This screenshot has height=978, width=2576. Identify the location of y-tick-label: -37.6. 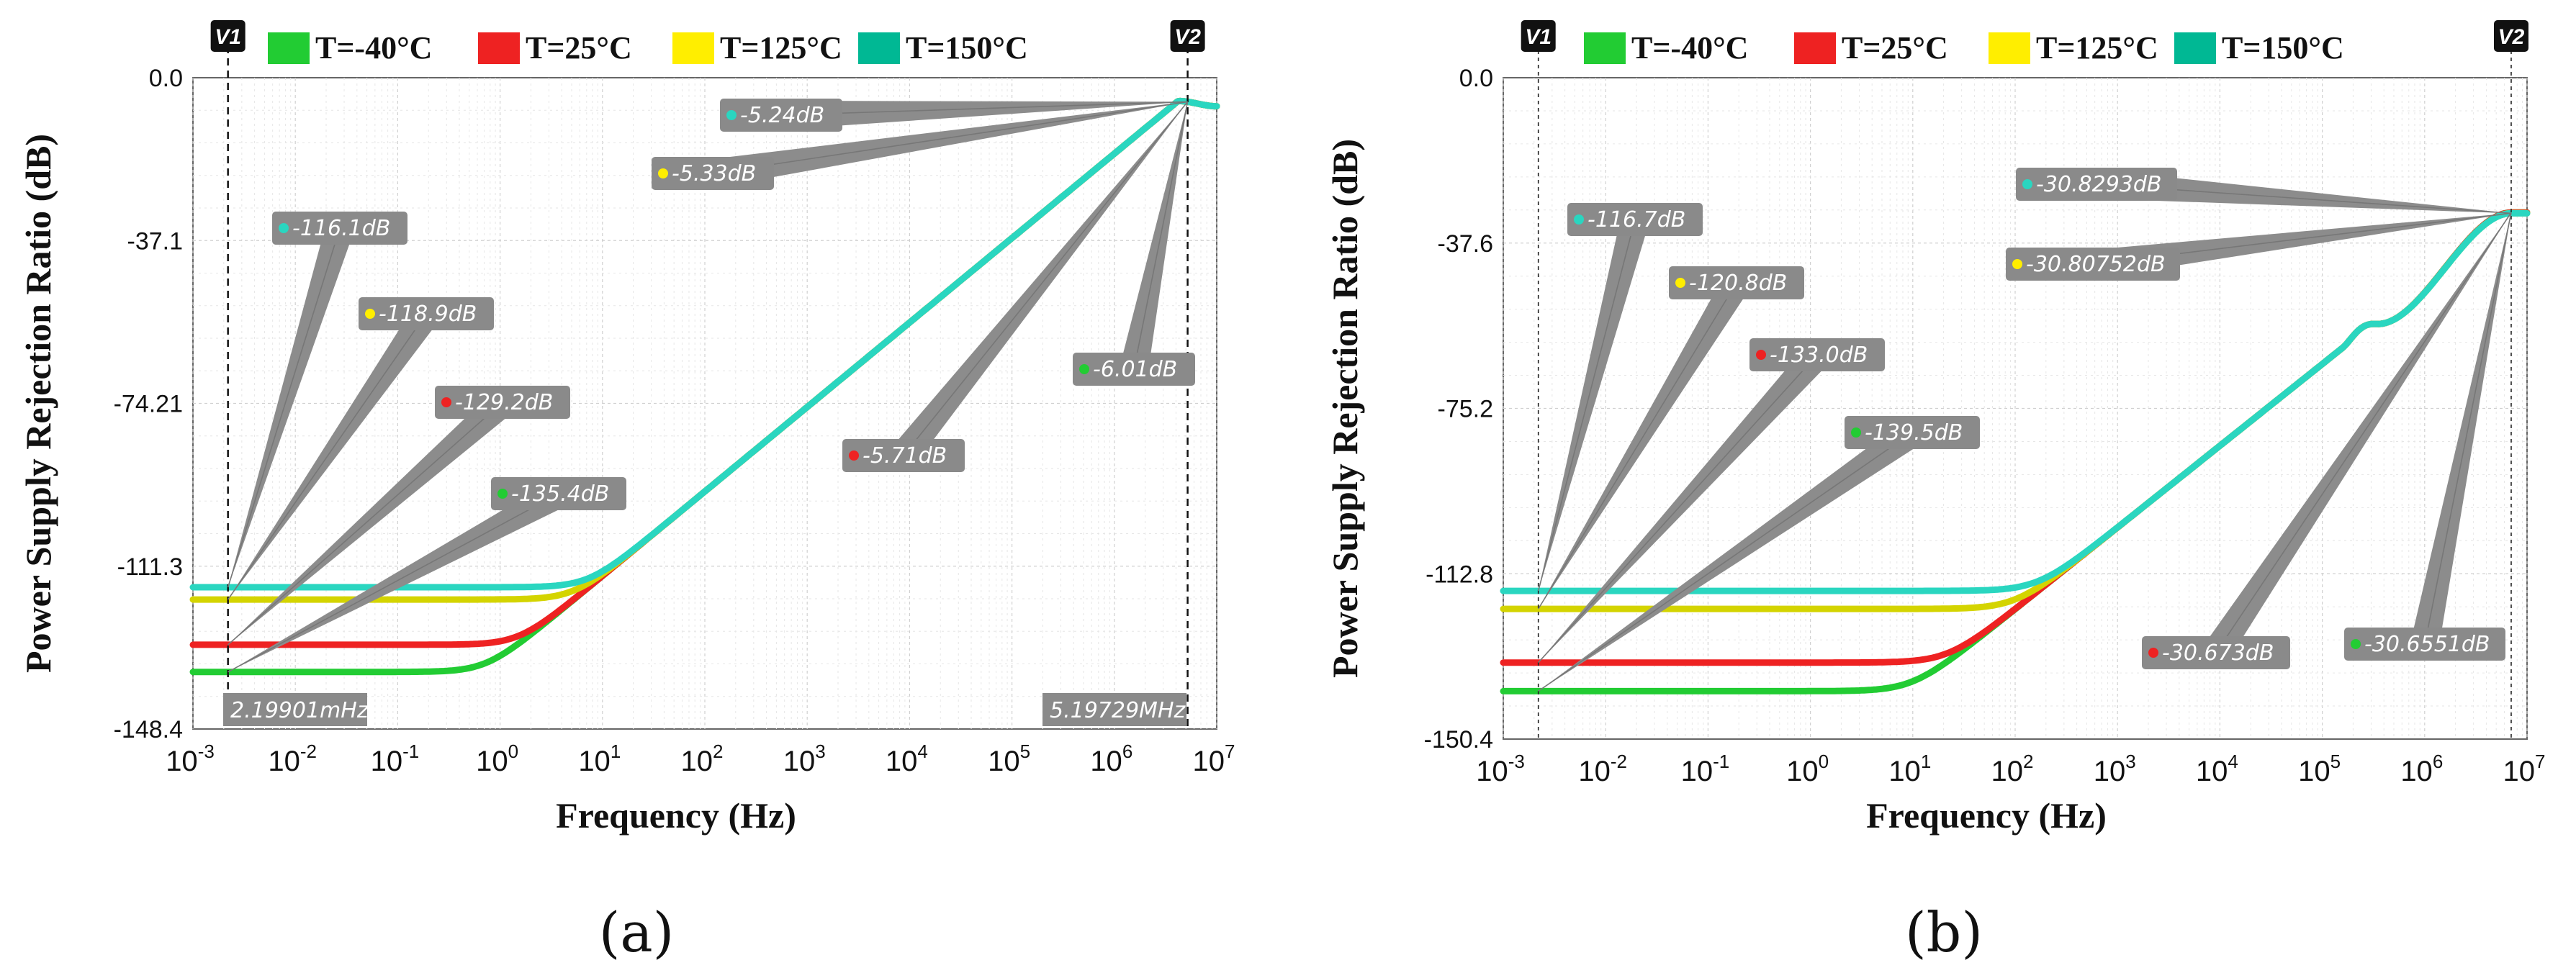
(1466, 244).